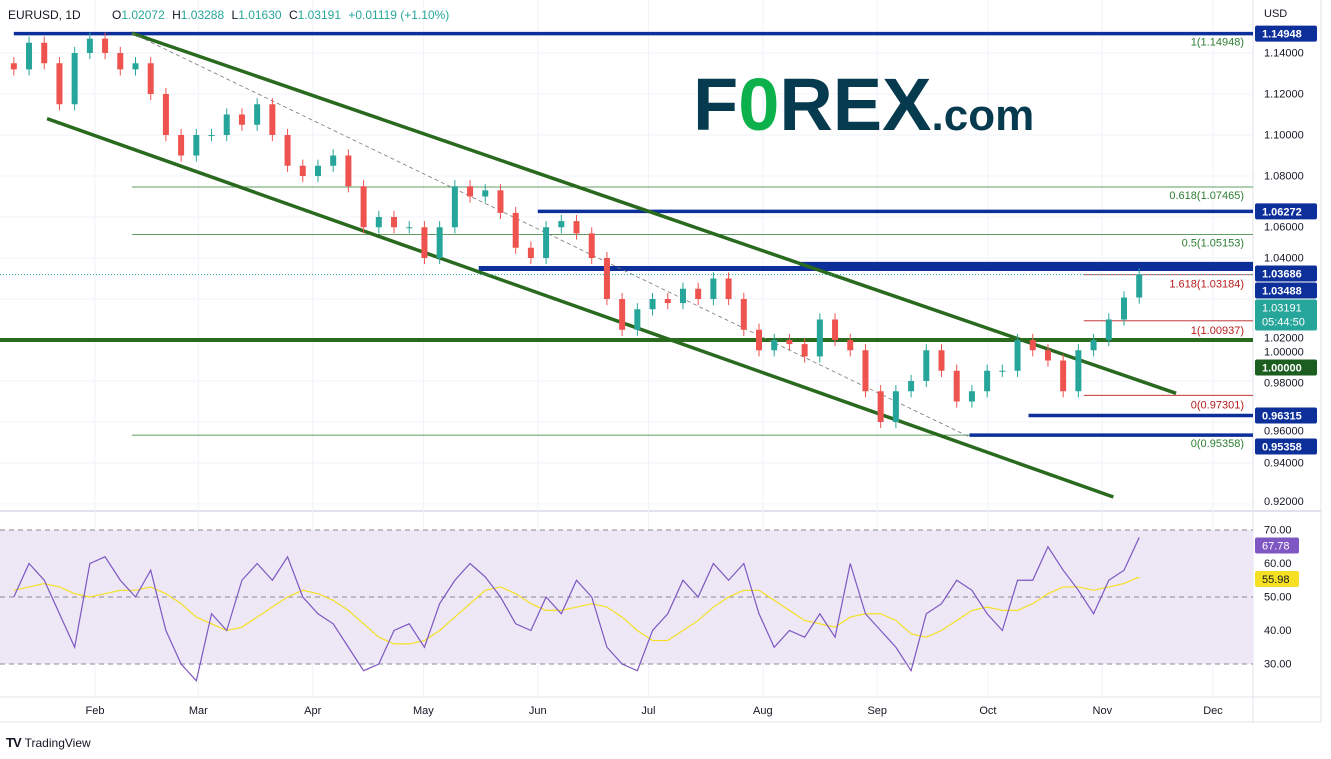 This screenshot has height=759, width=1331. Describe the element at coordinates (44, 15) in the screenshot. I see `symbol-label: EURUSD, 1D` at that location.